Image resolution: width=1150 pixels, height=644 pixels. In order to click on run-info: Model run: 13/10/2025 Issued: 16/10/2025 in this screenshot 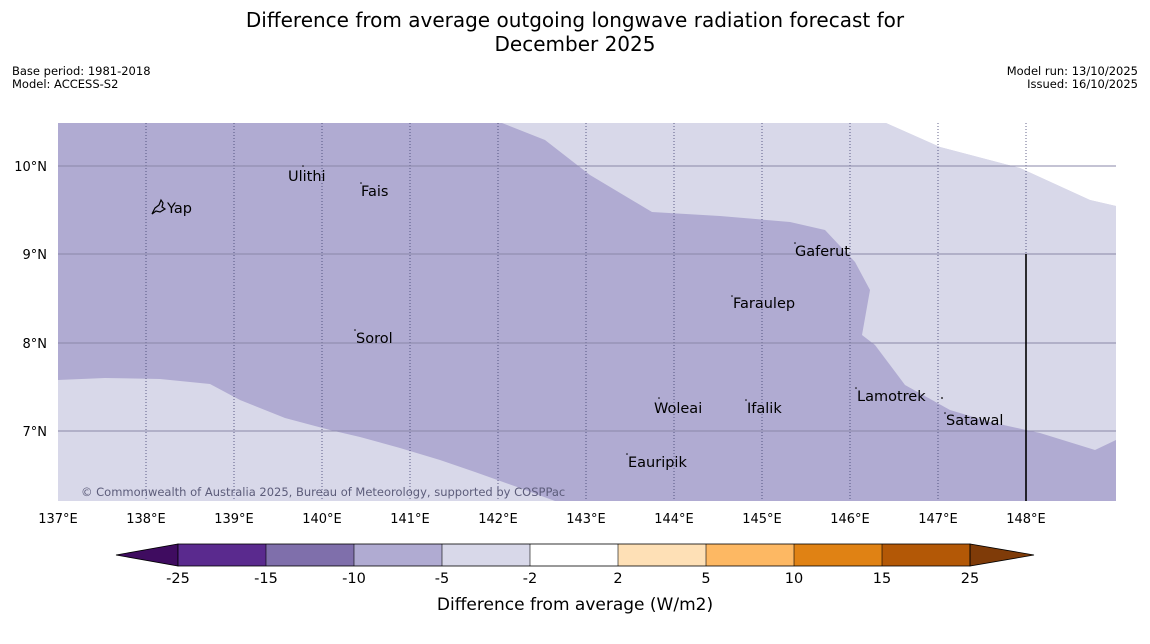, I will do `click(1072, 78)`.